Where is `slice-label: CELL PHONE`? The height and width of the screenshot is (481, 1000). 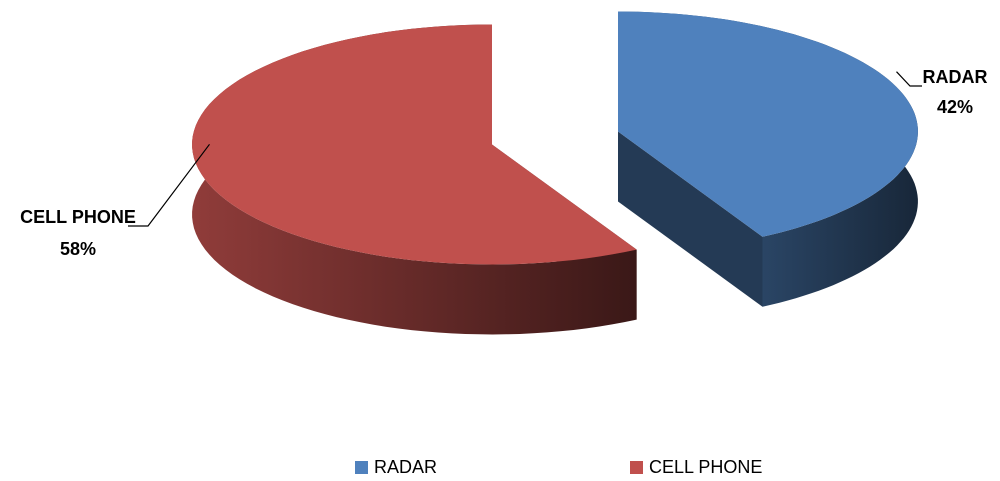 slice-label: CELL PHONE is located at coordinates (78, 217).